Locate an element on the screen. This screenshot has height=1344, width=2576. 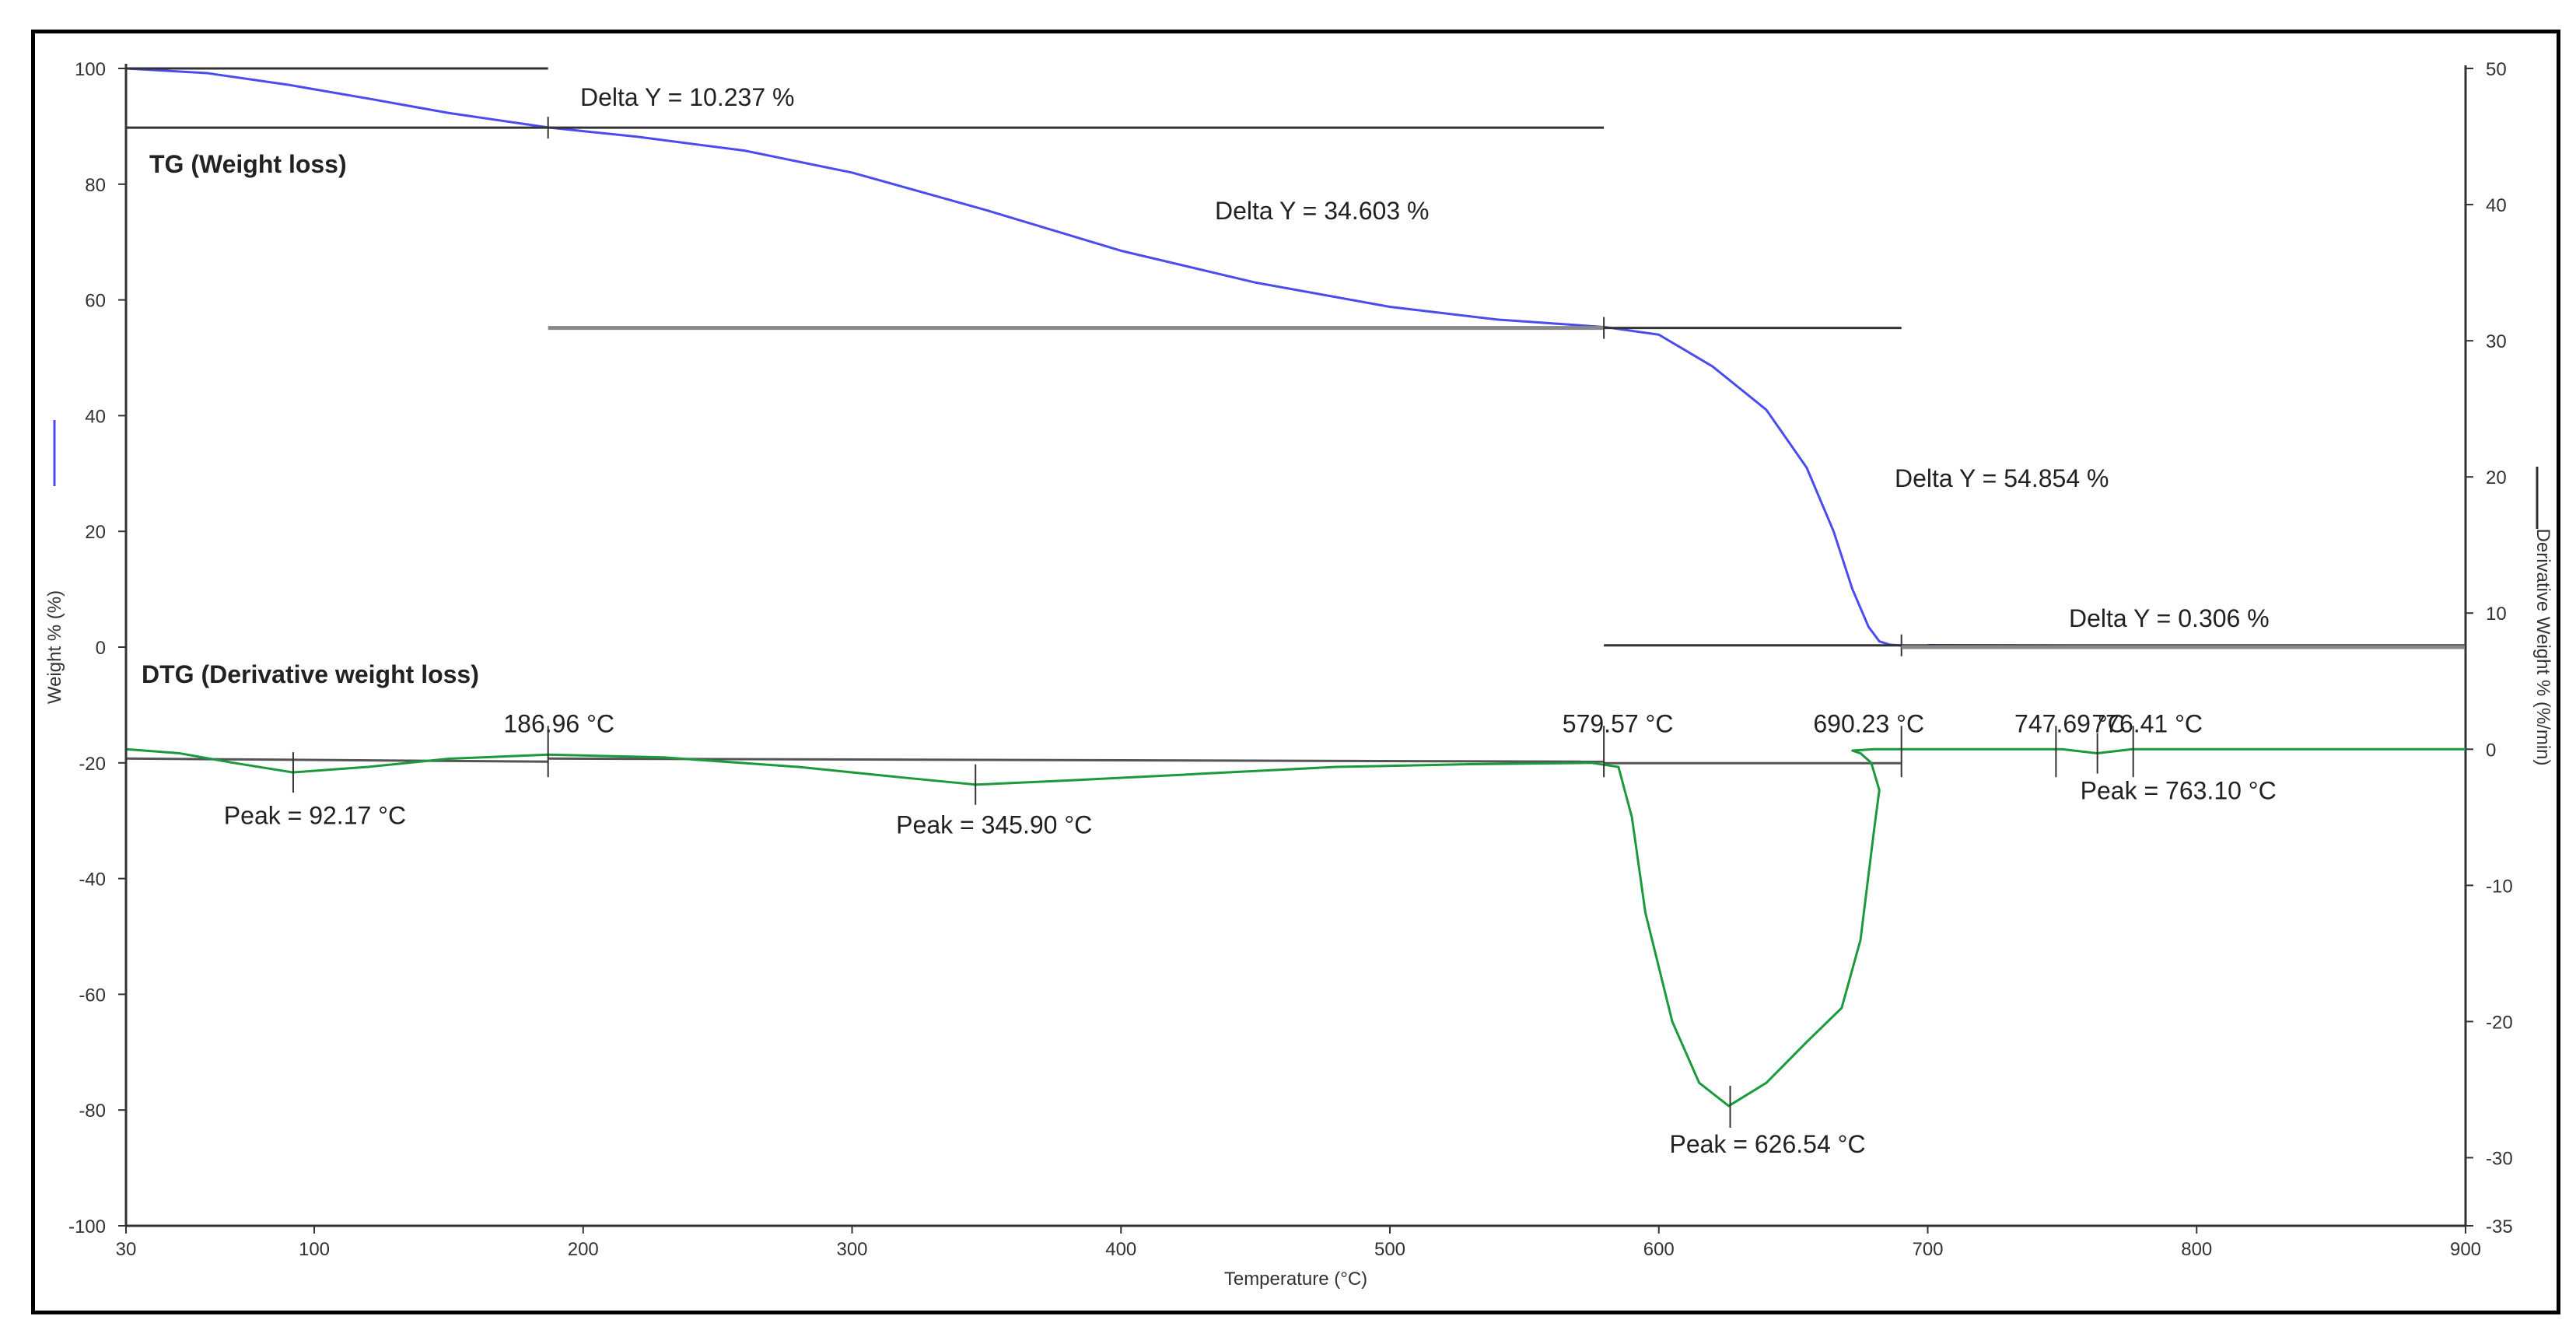
x-tick-label: 300 is located at coordinates (852, 1250).